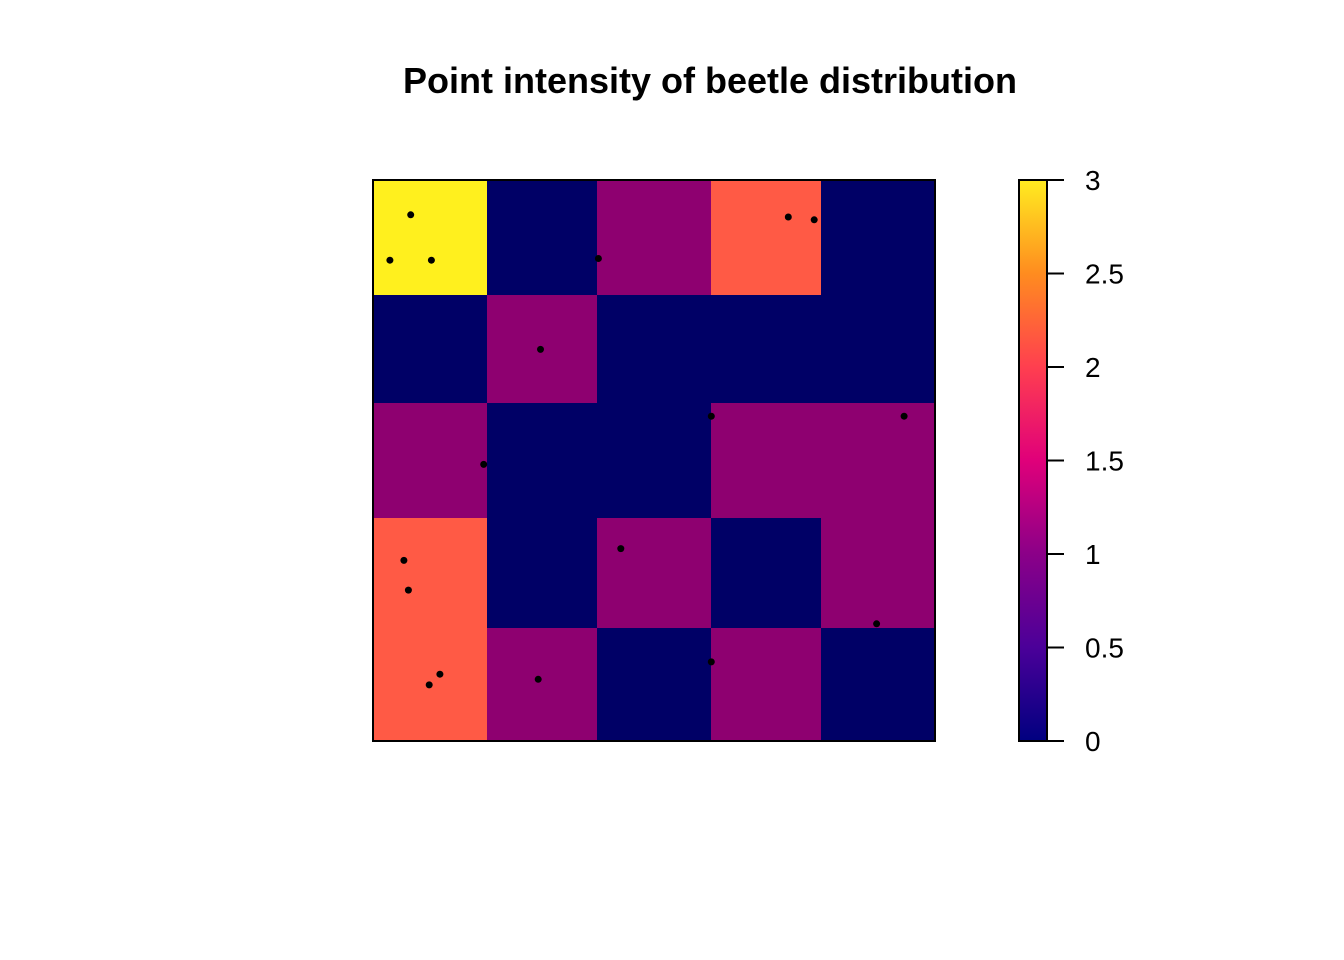 The image size is (1344, 960). I want to click on colorbar-tick-label: 1, so click(1093, 554).